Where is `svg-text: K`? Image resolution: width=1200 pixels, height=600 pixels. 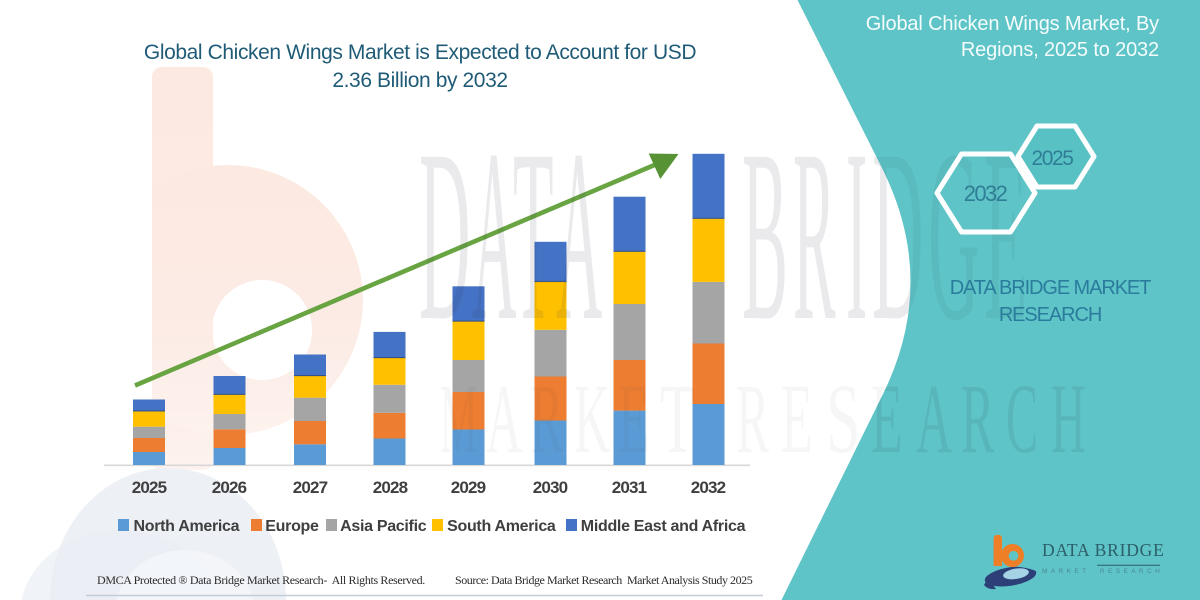
svg-text: K is located at coordinates (592, 420).